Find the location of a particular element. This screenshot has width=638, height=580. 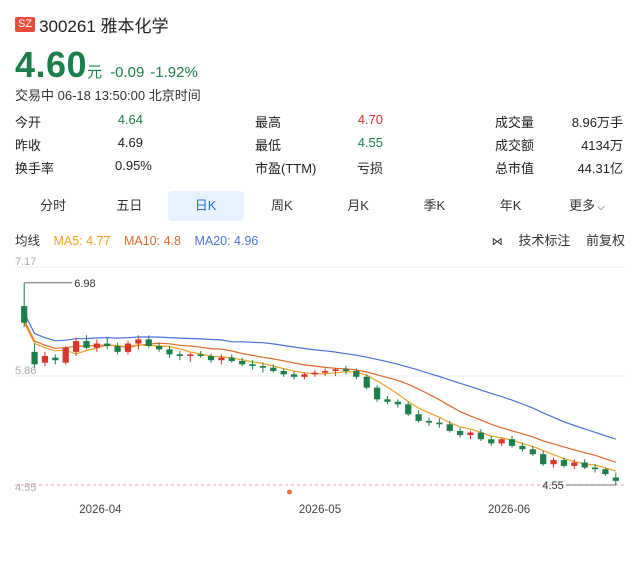

ma20-value: MA20: 4.96 is located at coordinates (226, 241).